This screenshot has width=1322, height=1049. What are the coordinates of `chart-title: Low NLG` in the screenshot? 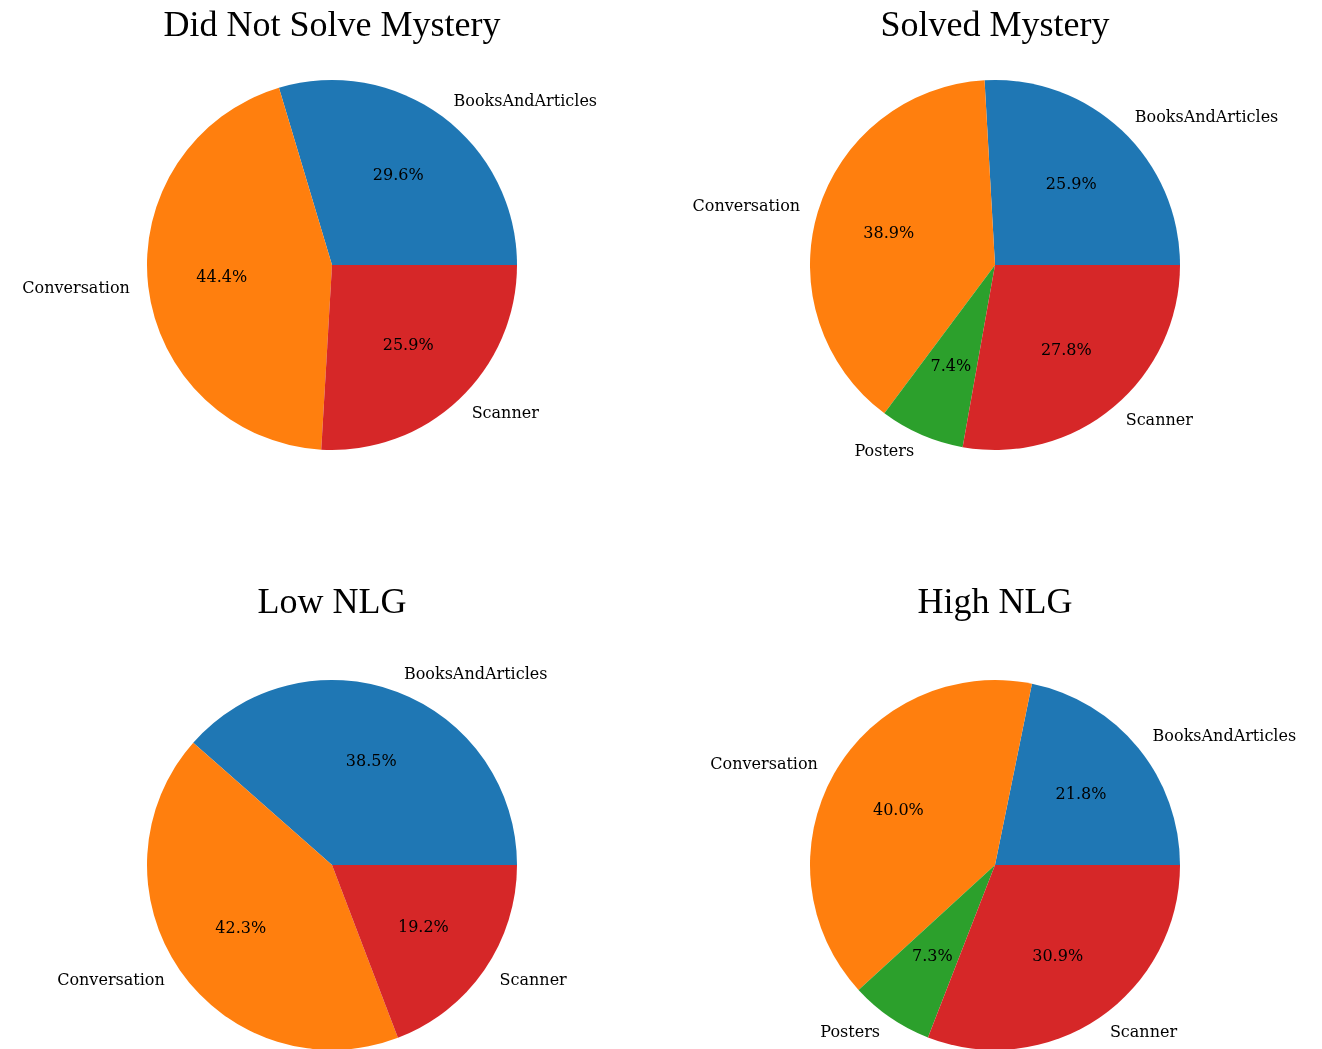 It's located at (332, 601).